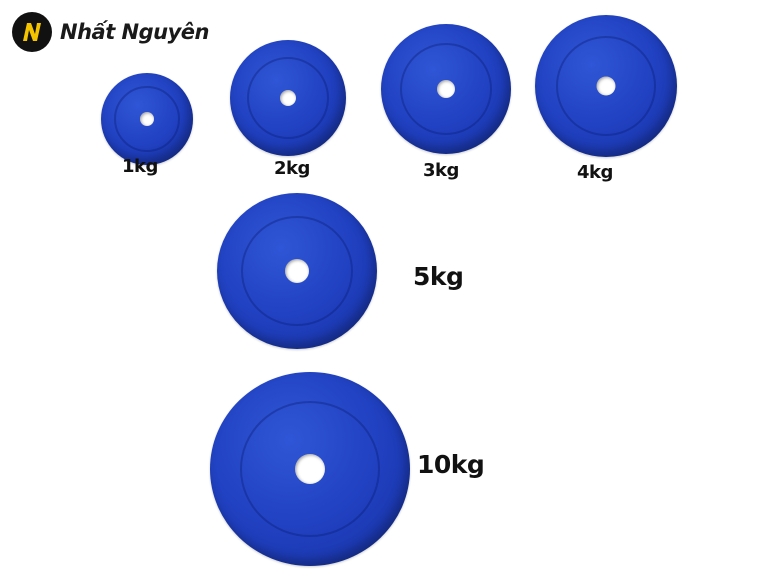 This screenshot has width=768, height=576. I want to click on weight-label-3kg: 3kg, so click(441, 170).